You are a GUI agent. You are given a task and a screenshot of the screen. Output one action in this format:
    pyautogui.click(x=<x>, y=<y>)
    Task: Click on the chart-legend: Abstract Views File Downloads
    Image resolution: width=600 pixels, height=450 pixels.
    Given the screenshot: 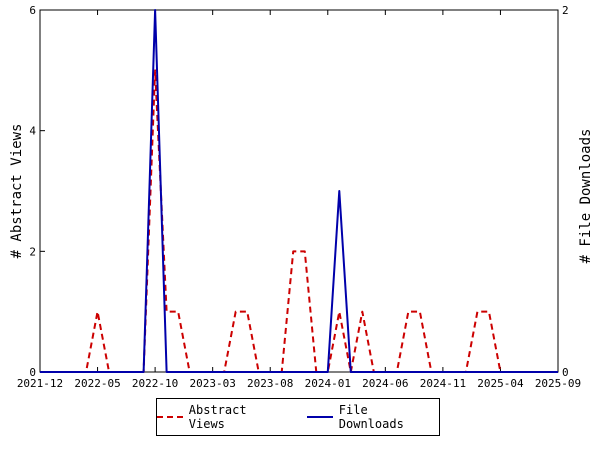 What is the action you would take?
    pyautogui.click(x=298, y=417)
    